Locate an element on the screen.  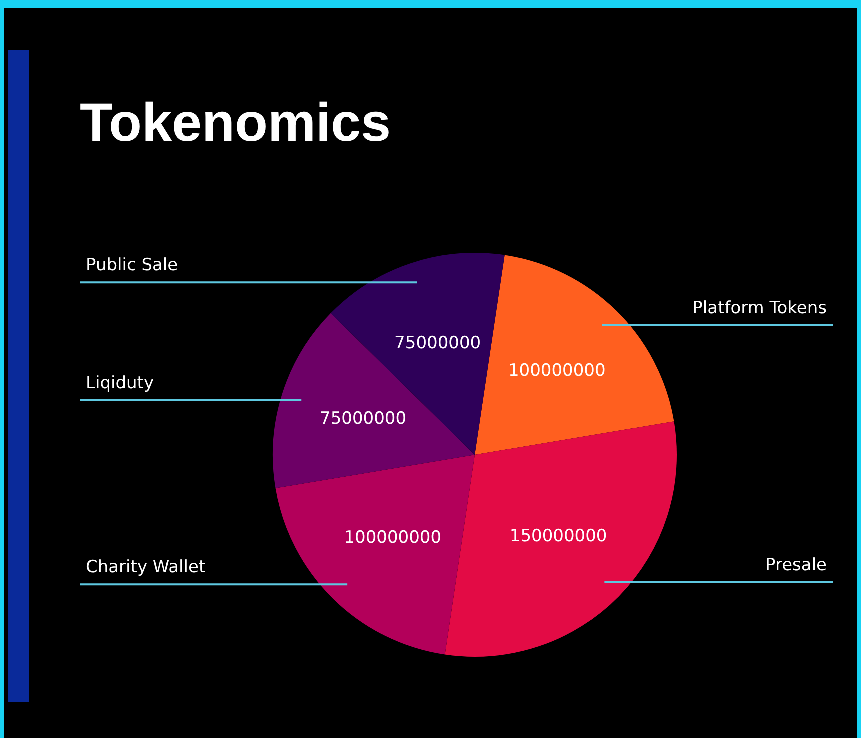
slice-label: Liqiduty is located at coordinates (120, 383).